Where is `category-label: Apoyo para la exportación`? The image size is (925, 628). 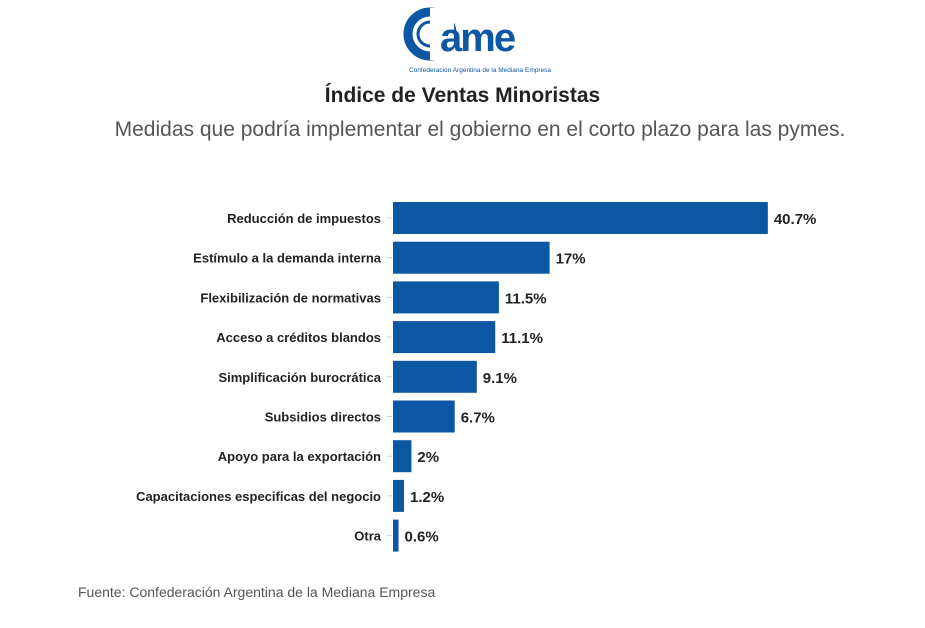
category-label: Apoyo para la exportación is located at coordinates (299, 456).